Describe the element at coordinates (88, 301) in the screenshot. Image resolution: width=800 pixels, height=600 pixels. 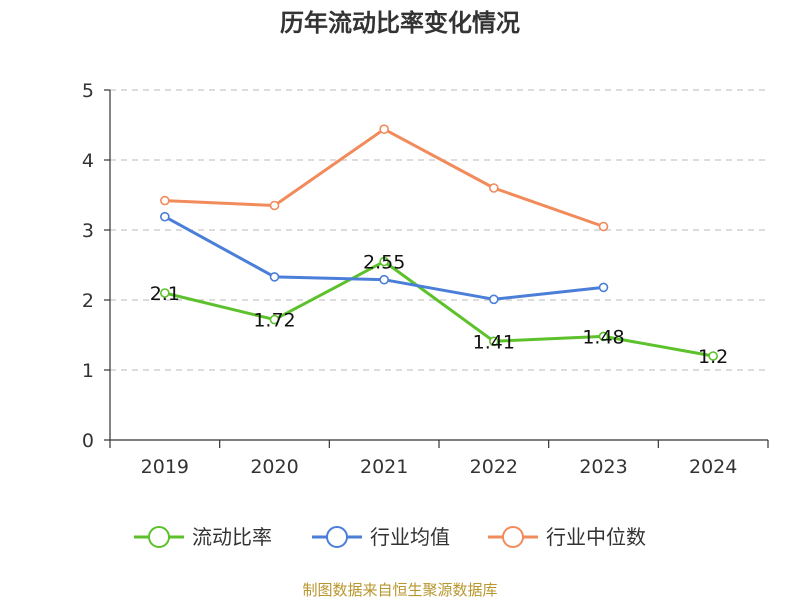
I see `y-tick-label: 2` at that location.